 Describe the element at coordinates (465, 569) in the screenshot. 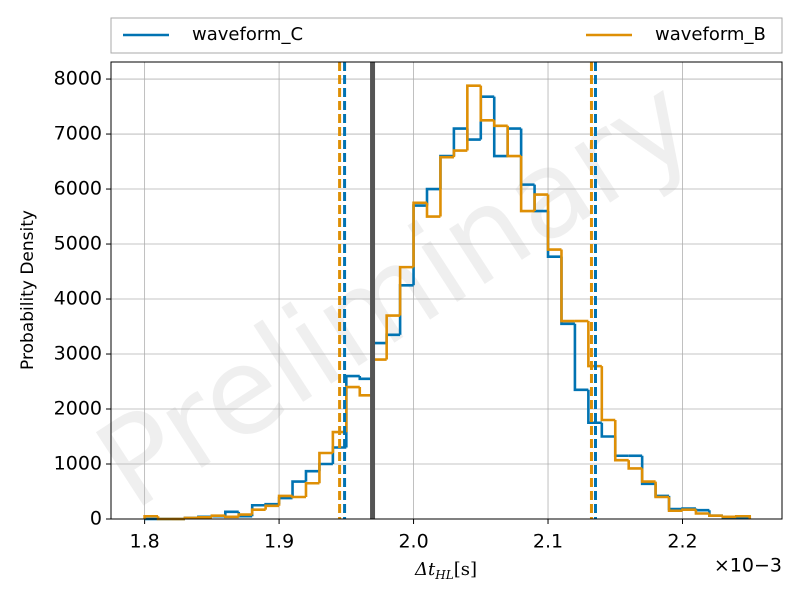

I see `x-label-unit: [s]` at that location.